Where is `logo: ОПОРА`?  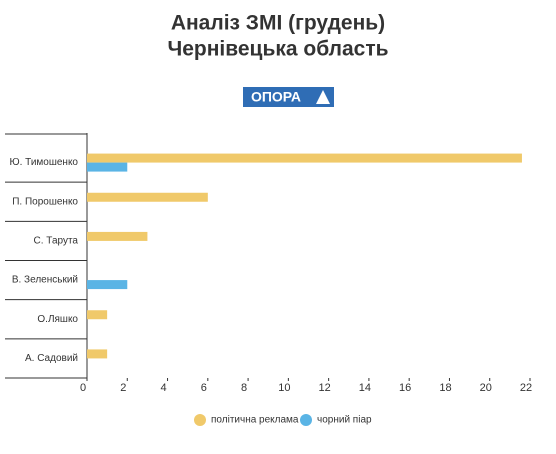 logo: ОПОРА is located at coordinates (276, 97).